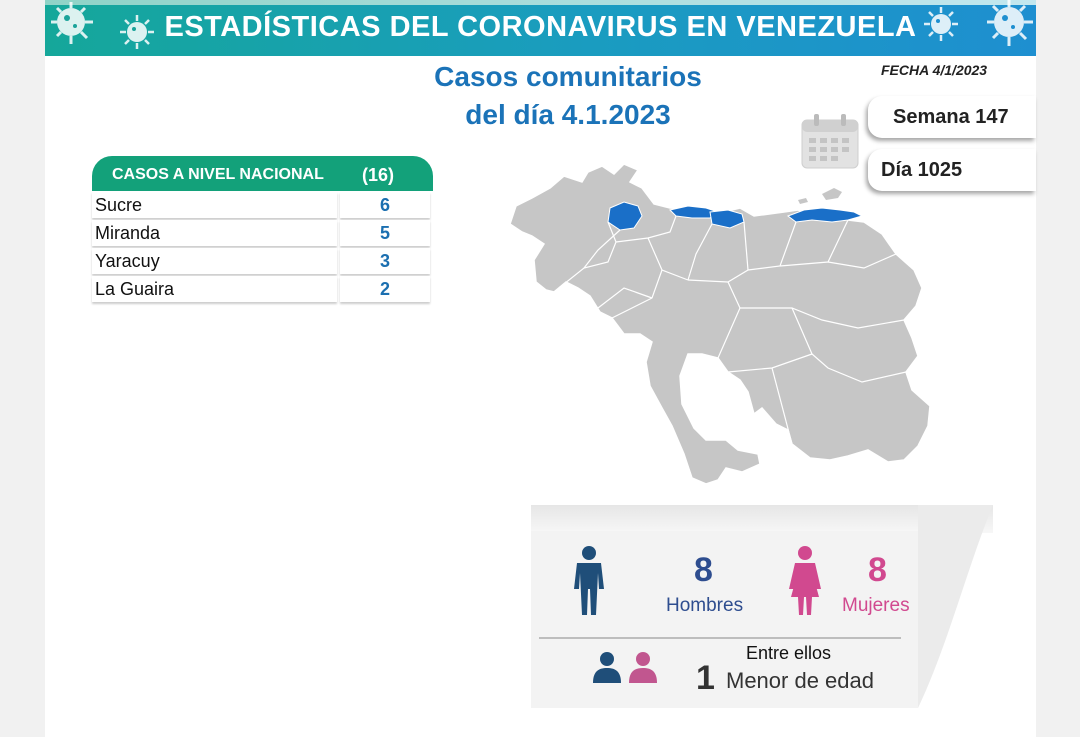 The width and height of the screenshot is (1080, 737). What do you see at coordinates (378, 175) in the screenshot?
I see `table-total: (16)` at bounding box center [378, 175].